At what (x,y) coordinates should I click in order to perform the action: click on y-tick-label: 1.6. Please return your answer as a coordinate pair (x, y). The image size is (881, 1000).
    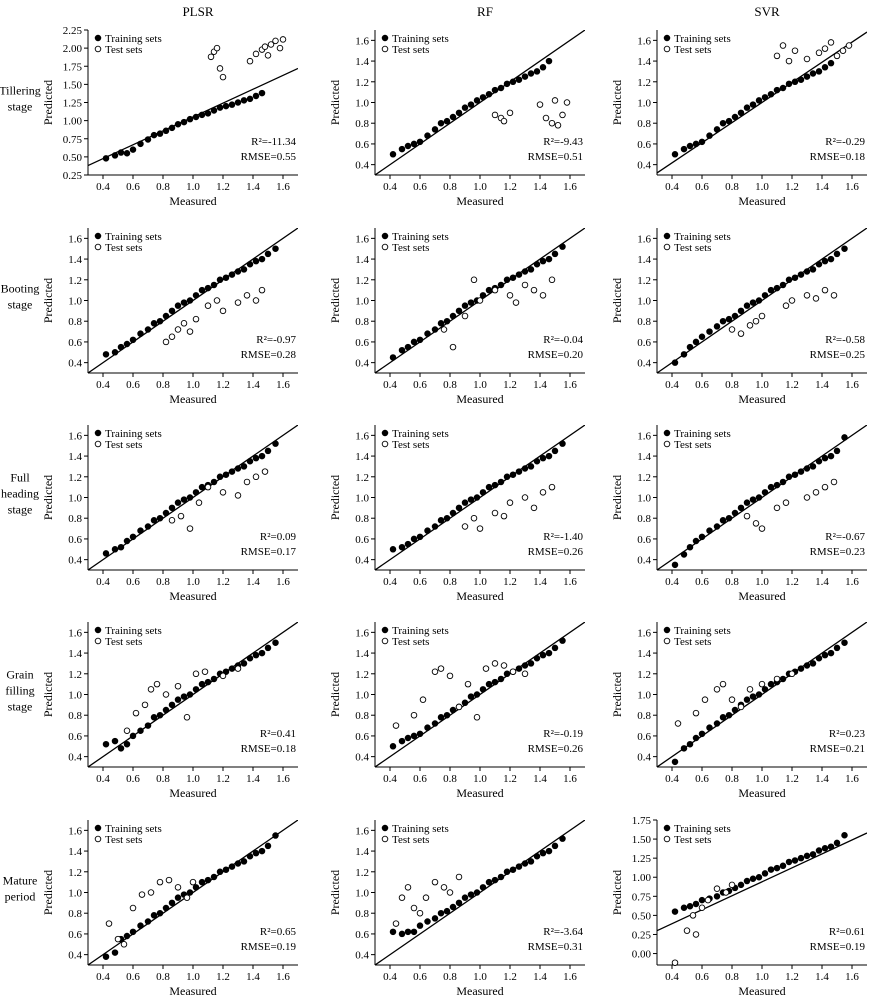
    Looking at the image, I should click on (362, 436).